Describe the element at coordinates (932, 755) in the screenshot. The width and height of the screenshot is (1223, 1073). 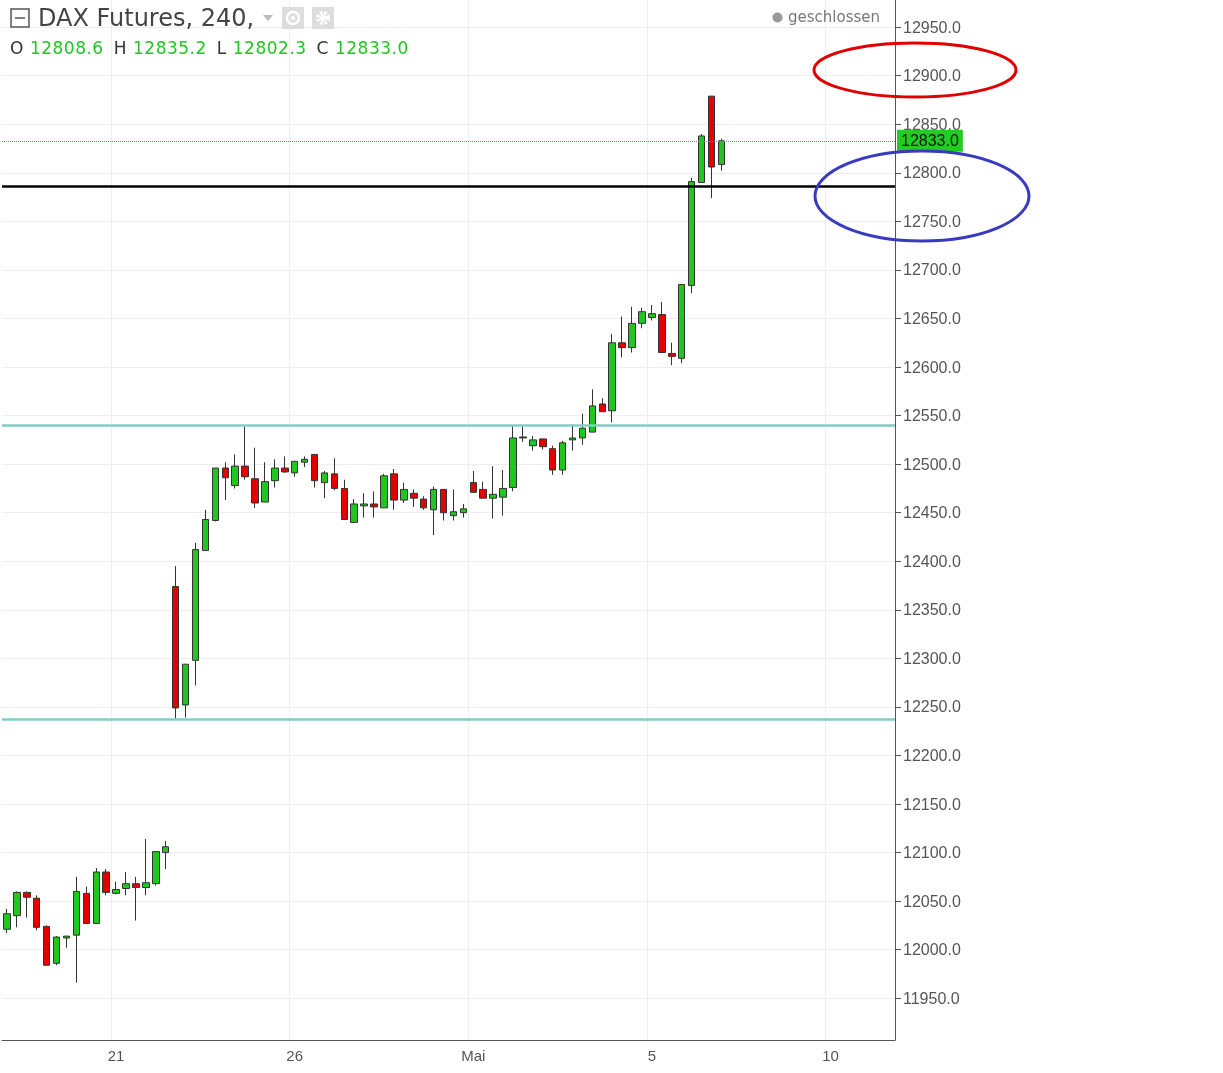
I see `y-tick-label: 12200.0` at that location.